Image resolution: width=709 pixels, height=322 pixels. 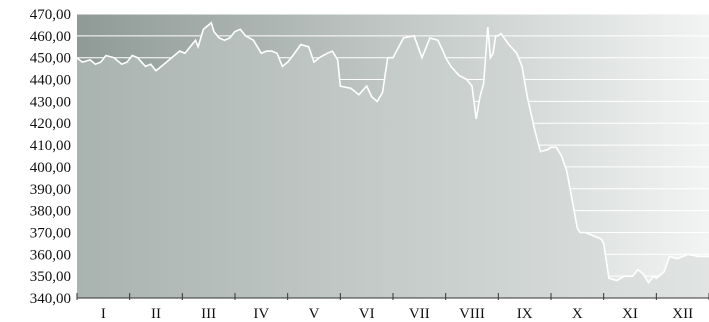 I want to click on x-tick-label: VII, so click(x=419, y=314).